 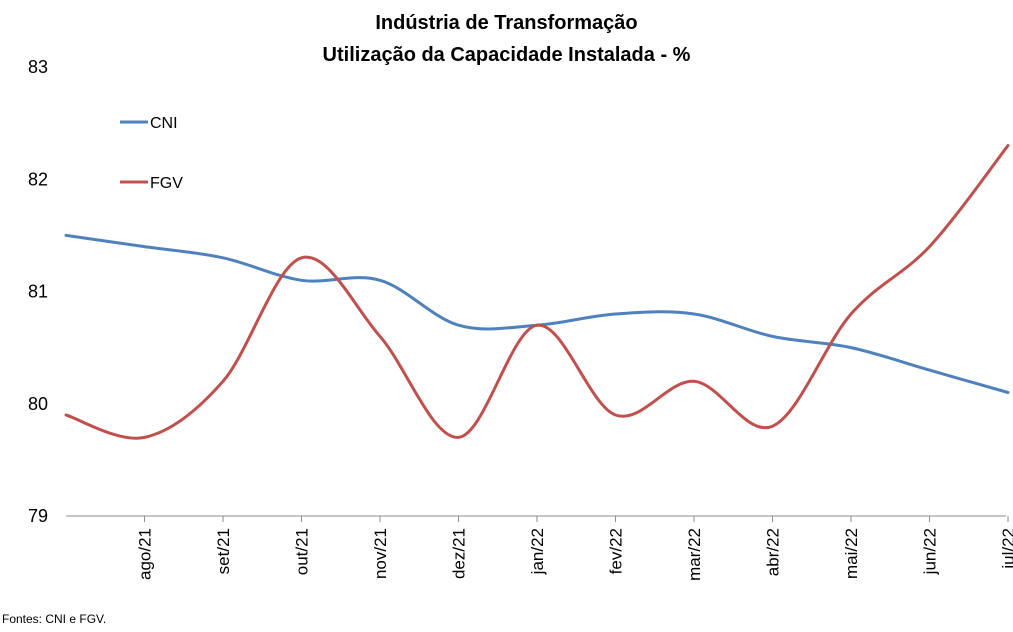 What do you see at coordinates (223, 551) in the screenshot?
I see `x-tick-label: set/21` at bounding box center [223, 551].